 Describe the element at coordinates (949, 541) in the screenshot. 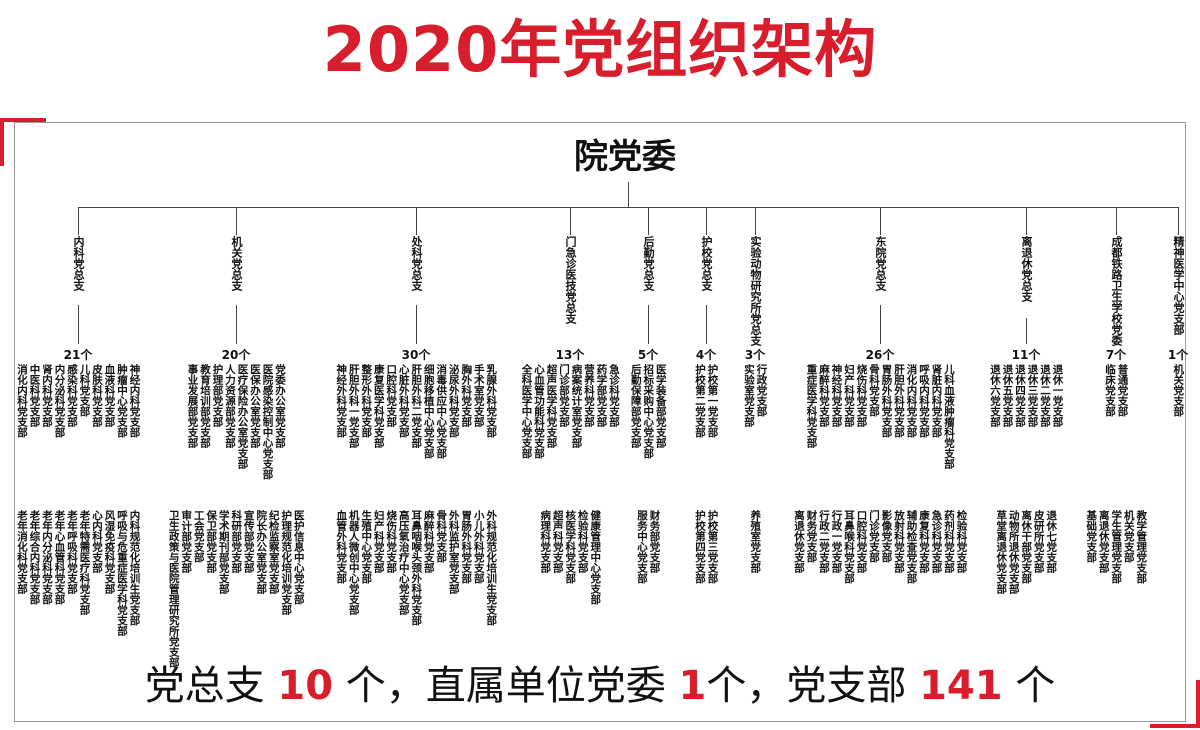

I see `branch-bottom-unit: 药剂科党支部` at that location.